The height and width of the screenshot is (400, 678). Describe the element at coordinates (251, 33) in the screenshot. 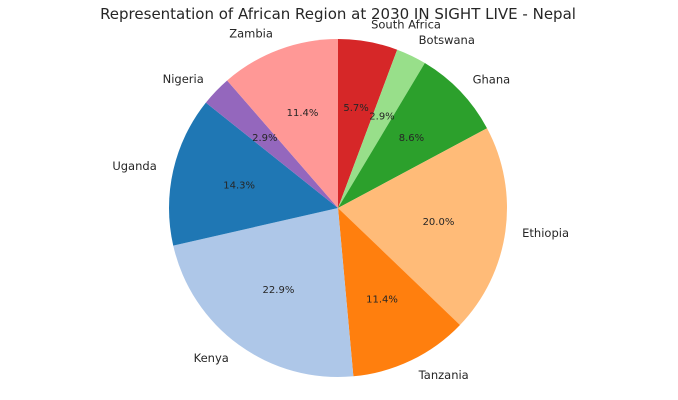

I see `slice-label: Zambia` at that location.